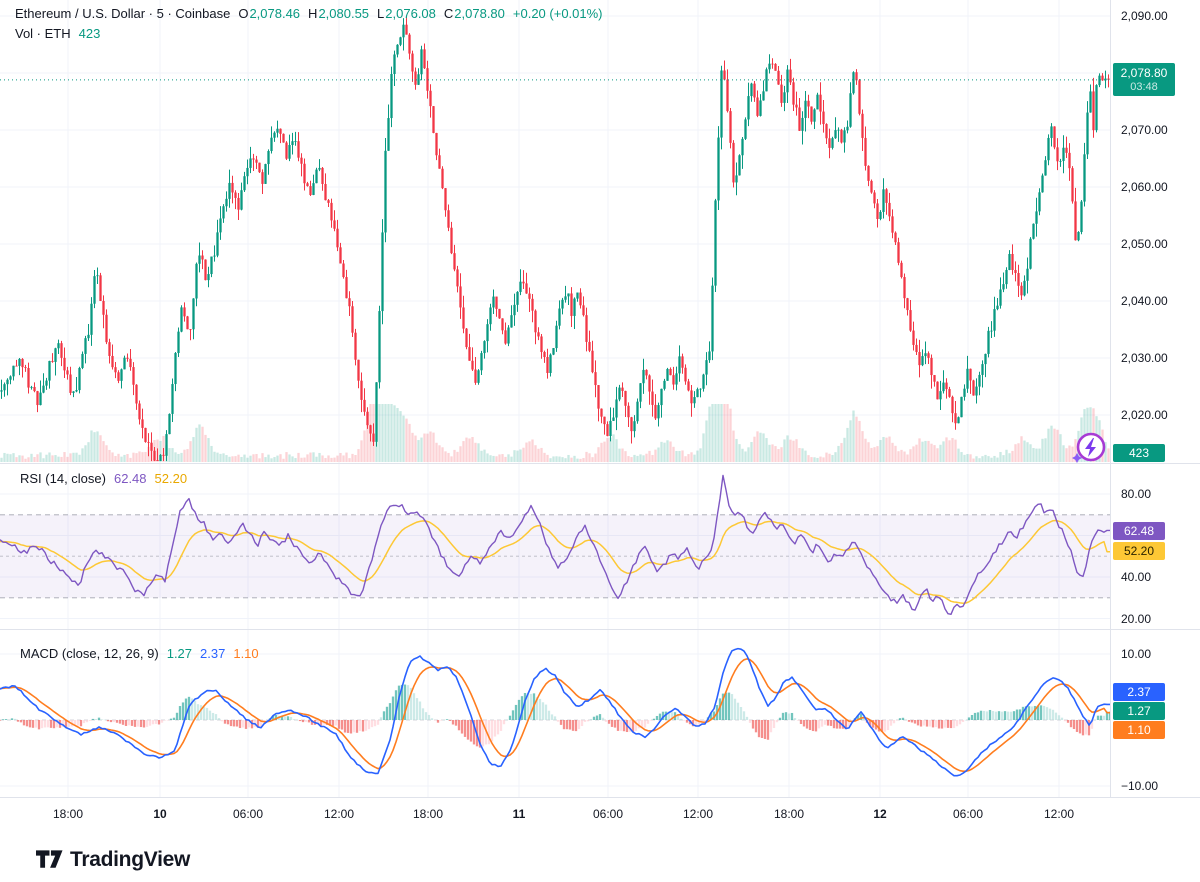  Describe the element at coordinates (406, 13) in the screenshot. I see `ohlc-low: L 2,076.08` at that location.